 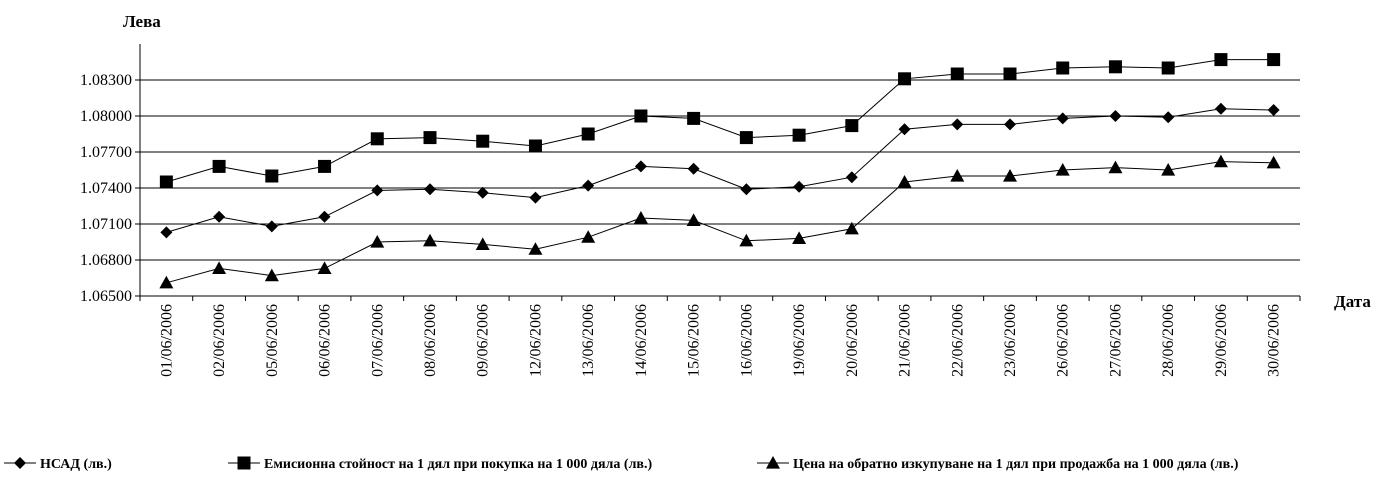 I want to click on x-tick-label: 09/06/2006, so click(x=483, y=340).